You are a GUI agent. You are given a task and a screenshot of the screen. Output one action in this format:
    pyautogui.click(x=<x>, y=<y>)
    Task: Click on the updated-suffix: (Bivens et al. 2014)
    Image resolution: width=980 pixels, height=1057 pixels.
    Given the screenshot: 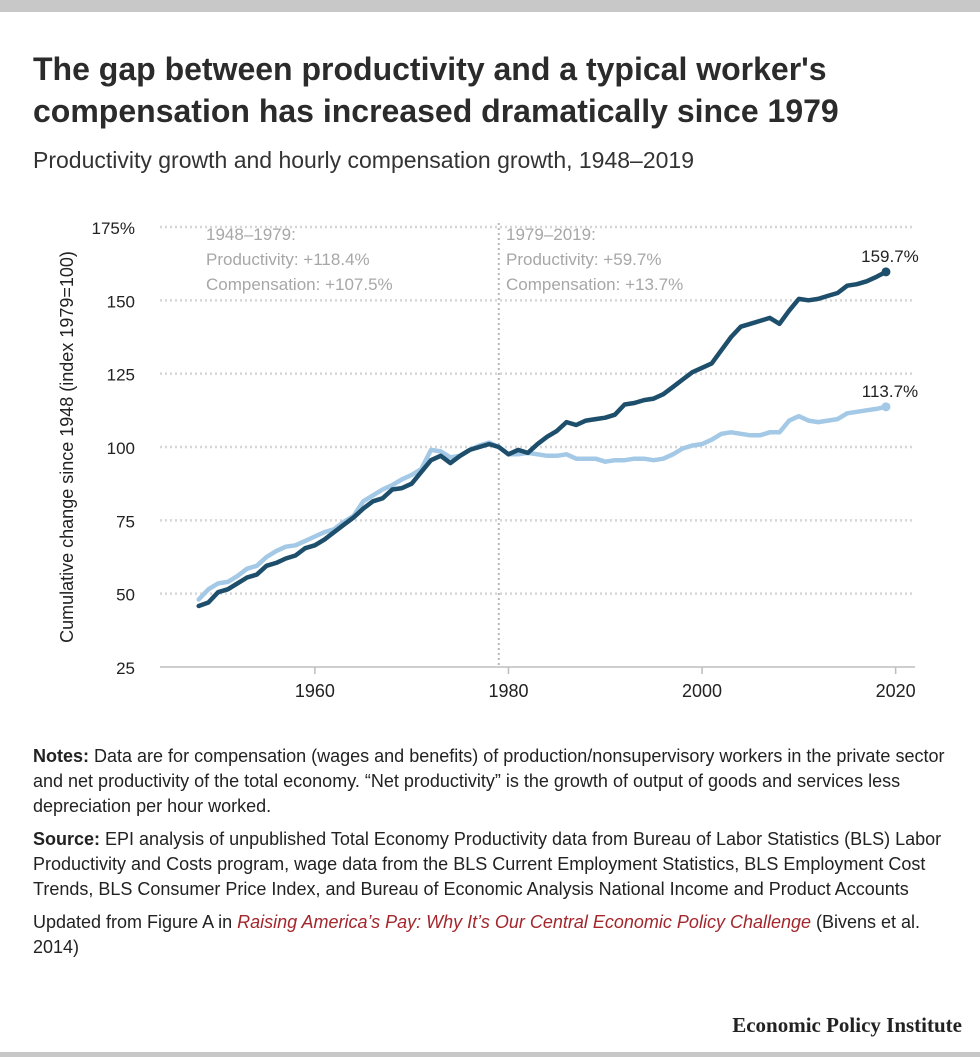 What is the action you would take?
    pyautogui.click(x=477, y=934)
    